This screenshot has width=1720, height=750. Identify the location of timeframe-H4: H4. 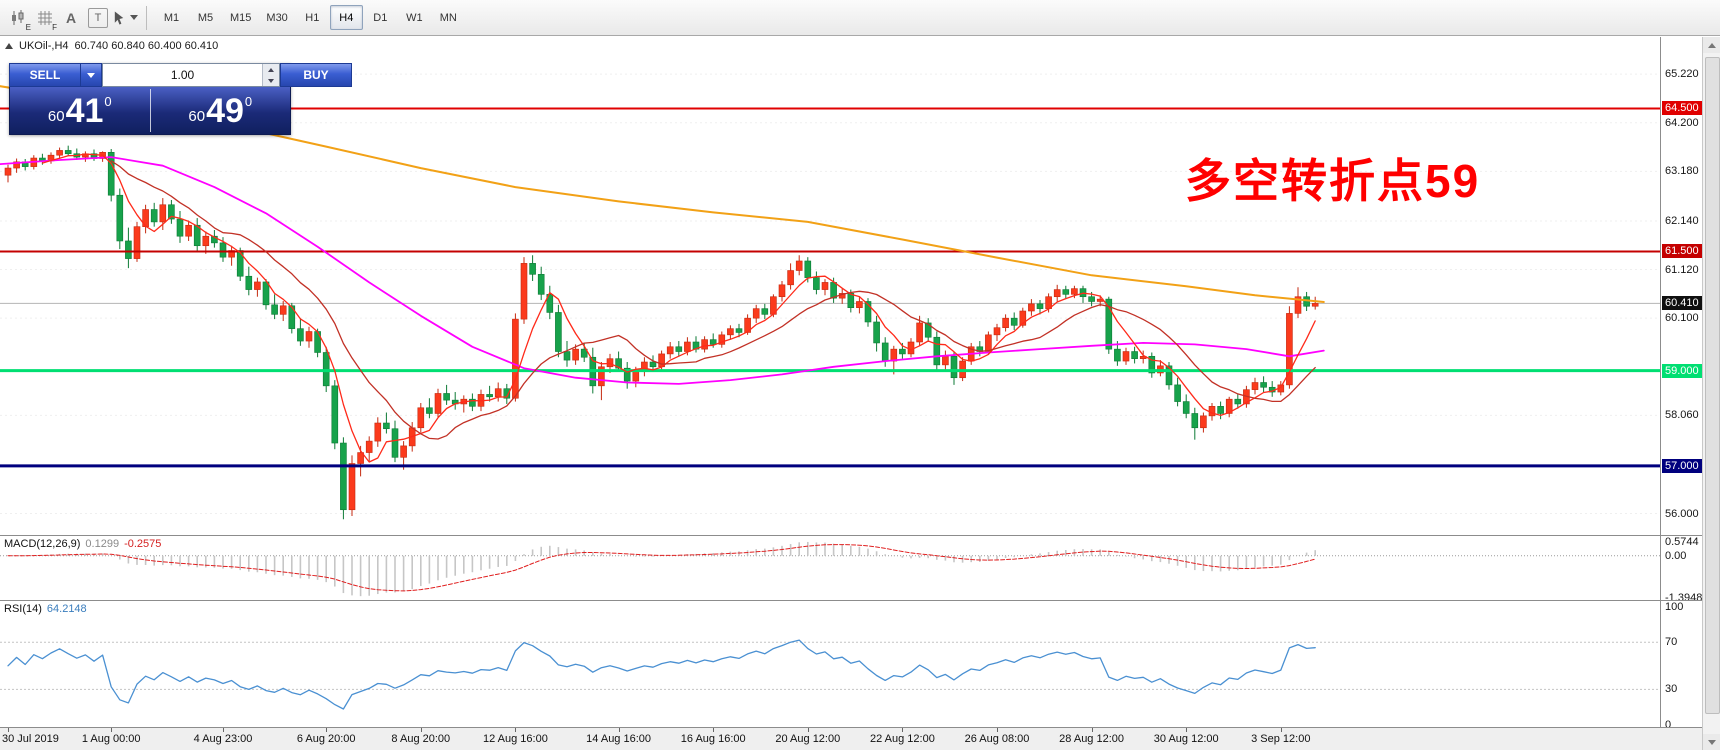
(346, 17).